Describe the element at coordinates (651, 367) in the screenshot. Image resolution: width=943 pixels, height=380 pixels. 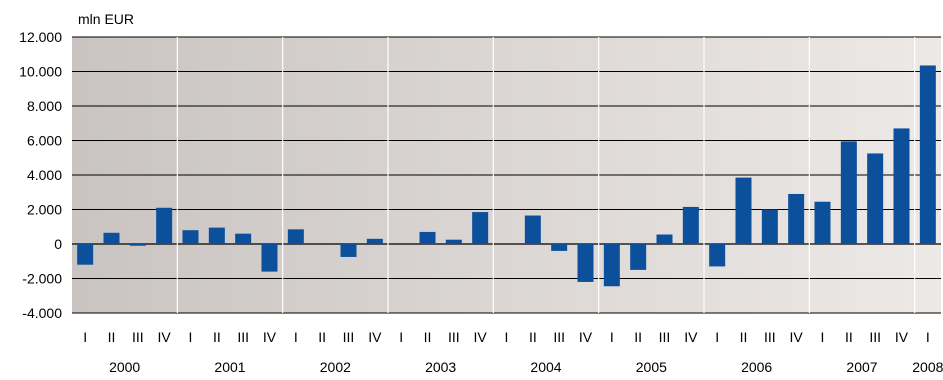
I see `year-label: 2005` at that location.